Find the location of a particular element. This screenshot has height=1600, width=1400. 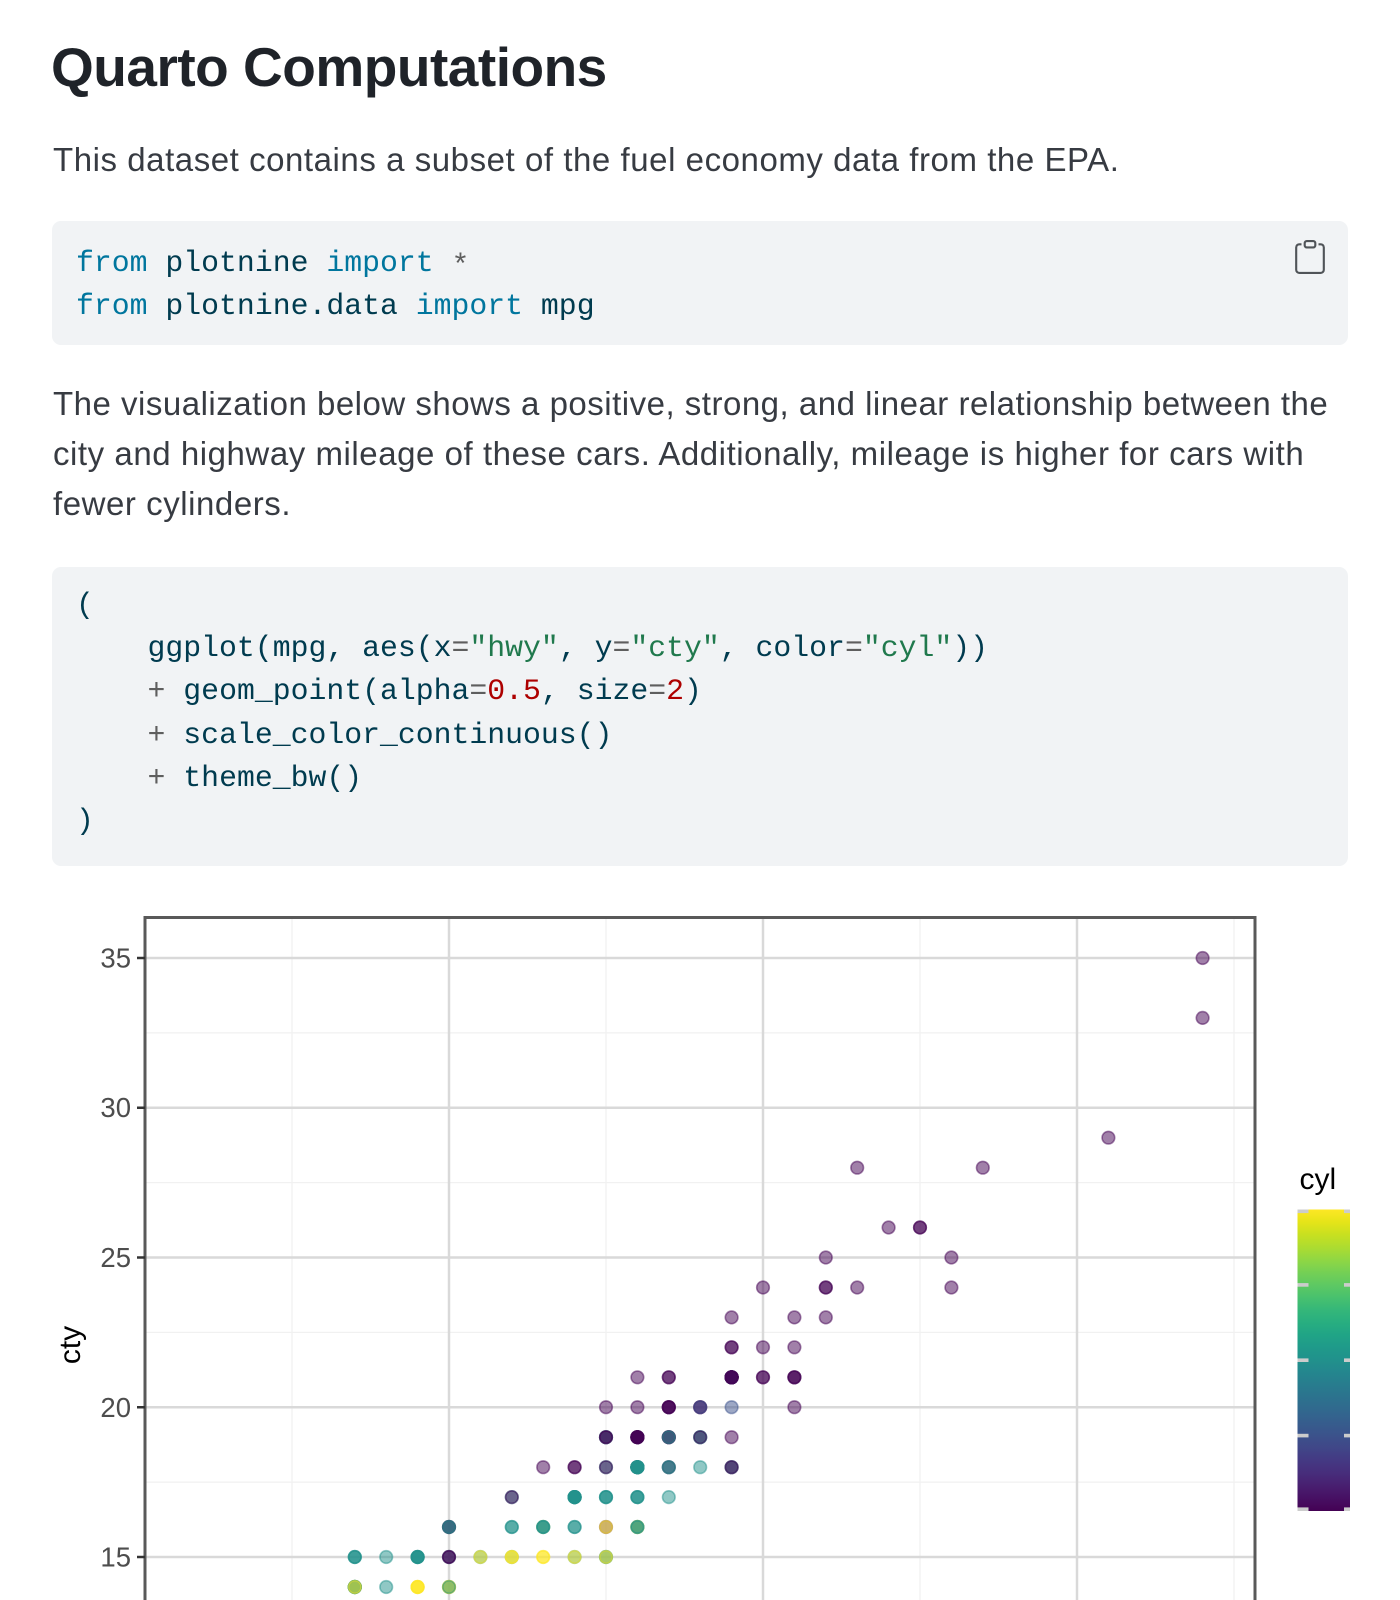

svg-text: 20 is located at coordinates (115, 1407).